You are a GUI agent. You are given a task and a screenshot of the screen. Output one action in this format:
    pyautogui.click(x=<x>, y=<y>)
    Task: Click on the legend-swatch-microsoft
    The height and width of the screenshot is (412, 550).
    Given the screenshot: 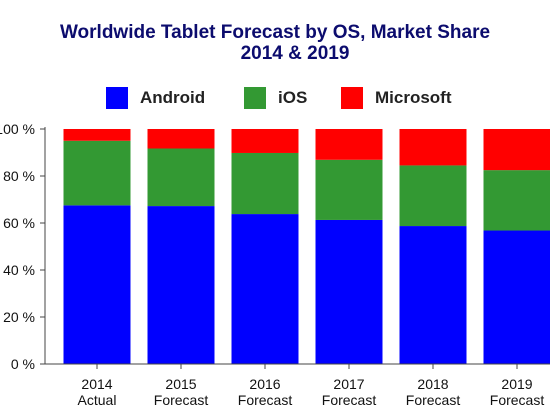 What is the action you would take?
    pyautogui.click(x=352, y=98)
    